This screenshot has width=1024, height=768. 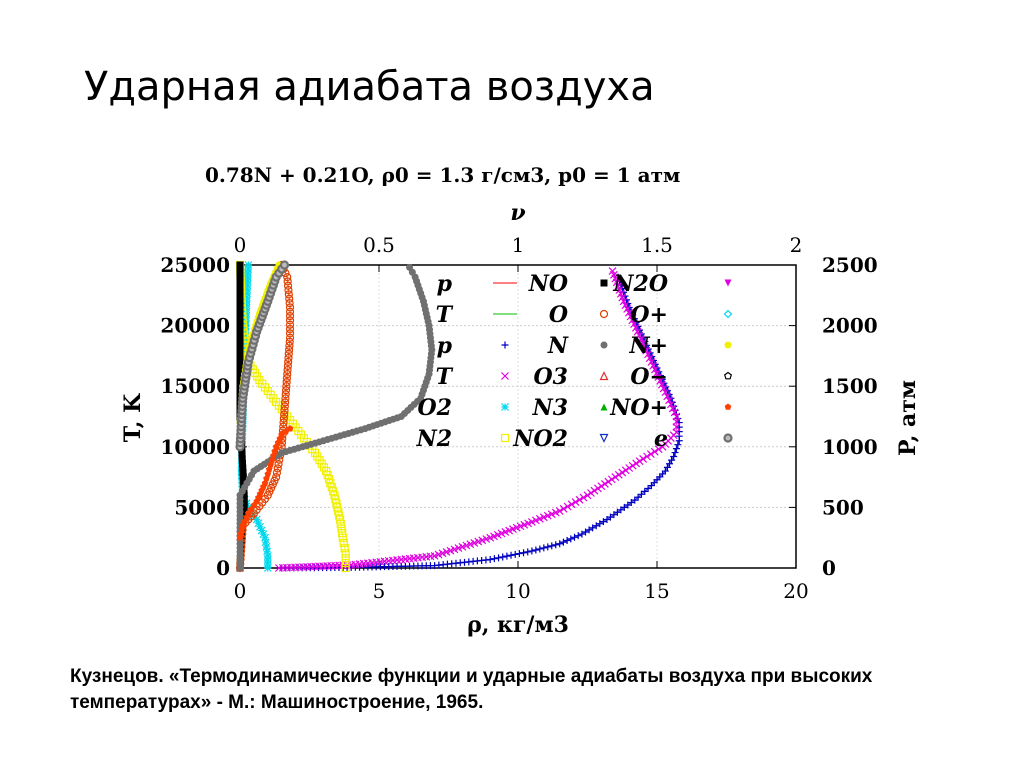 What do you see at coordinates (262, 356) in the screenshot?
I see `series-e` at bounding box center [262, 356].